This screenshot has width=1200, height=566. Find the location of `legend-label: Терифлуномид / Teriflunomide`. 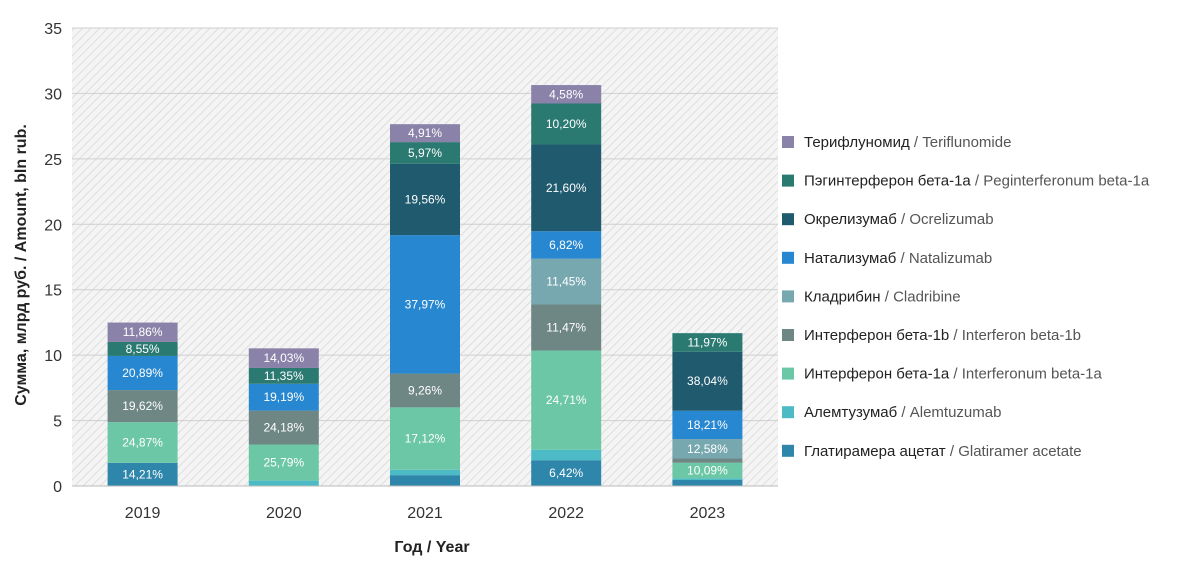

legend-label: Терифлуномид / Teriflunomide is located at coordinates (907, 142).